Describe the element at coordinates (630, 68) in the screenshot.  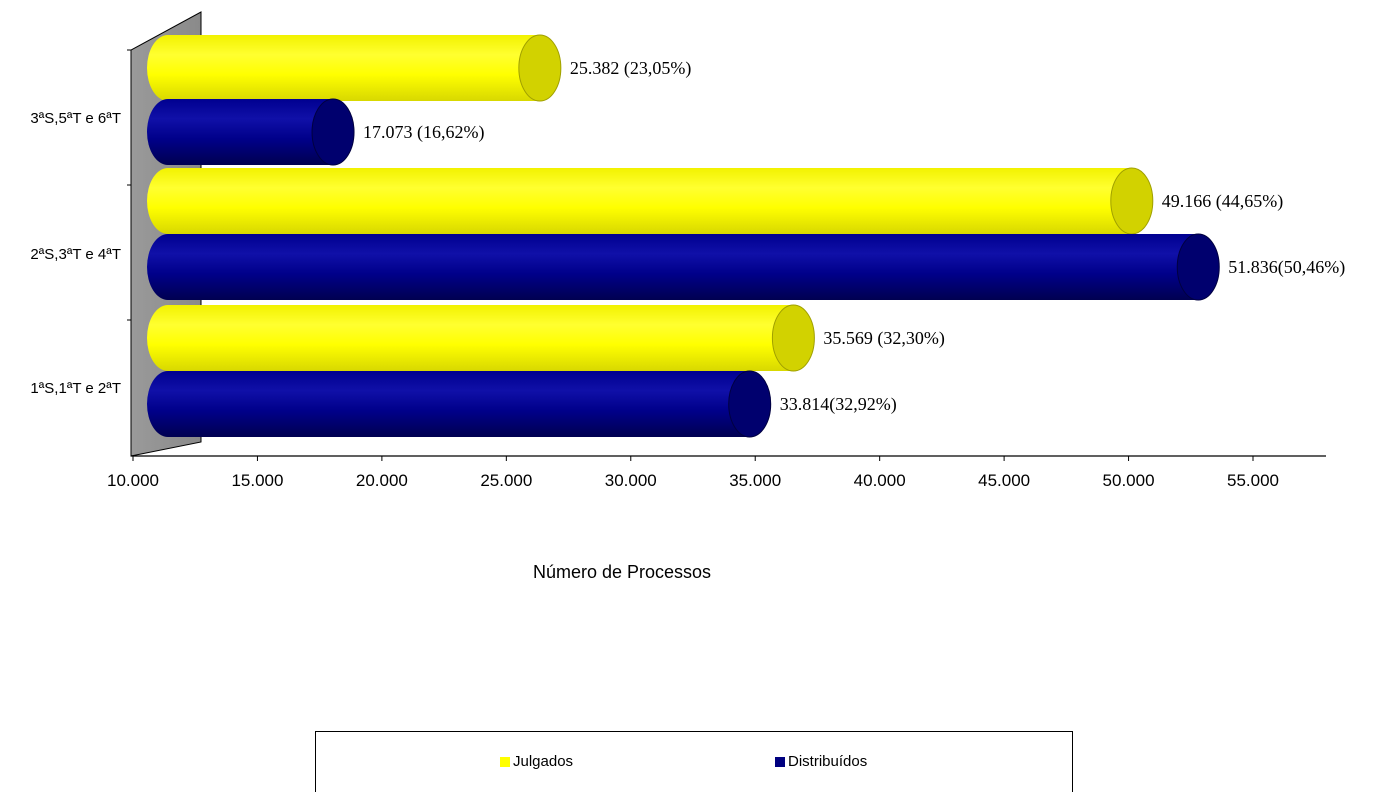
I see `data-label: 25.382 (23,05%)` at that location.